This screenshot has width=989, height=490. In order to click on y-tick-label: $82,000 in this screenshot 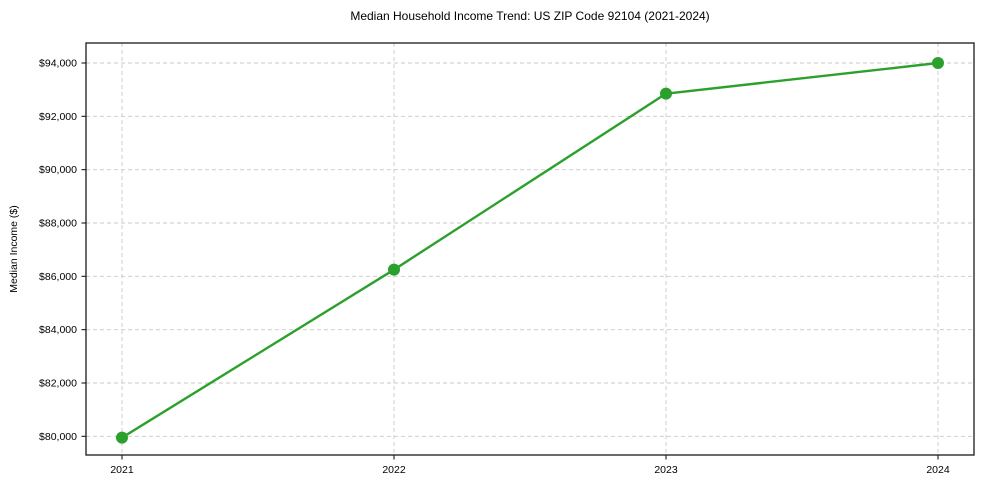, I will do `click(58, 384)`.